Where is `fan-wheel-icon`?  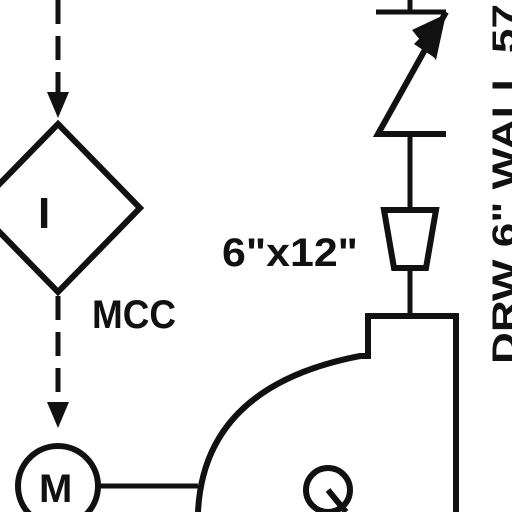
fan-wheel-icon is located at coordinates (328, 488).